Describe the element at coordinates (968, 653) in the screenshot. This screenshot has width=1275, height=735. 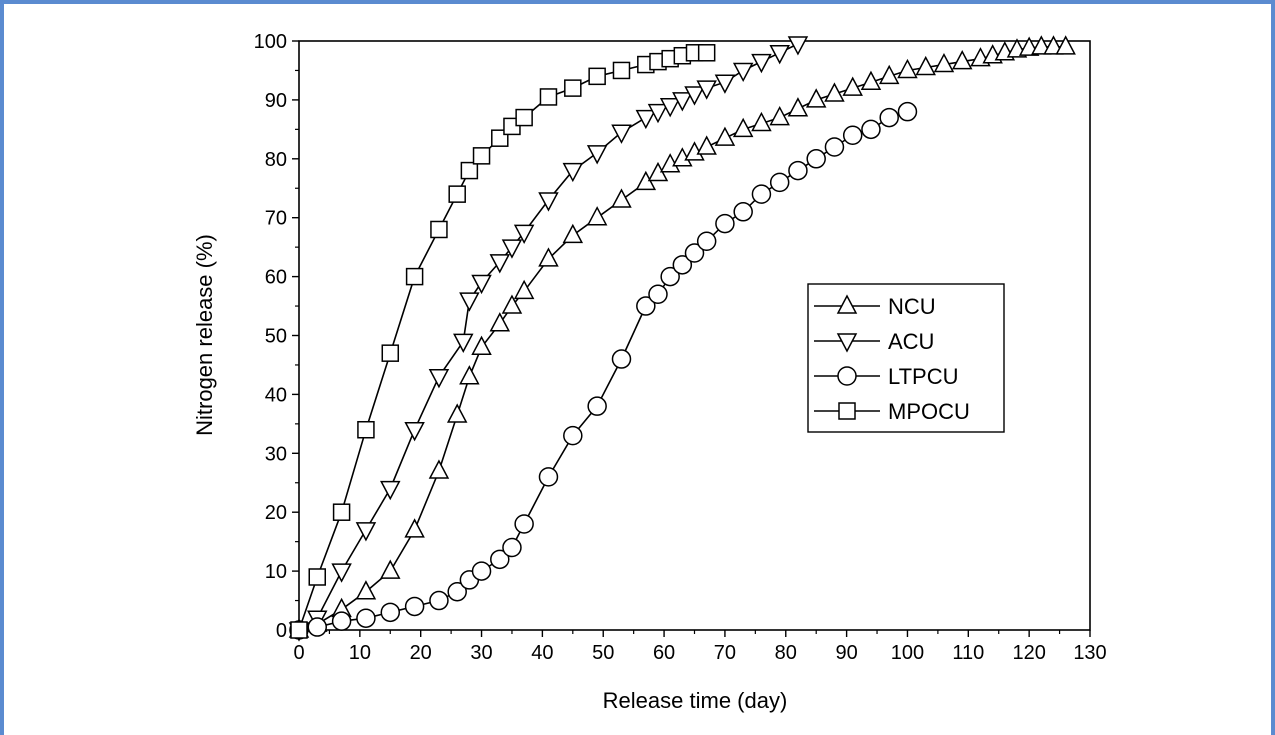
I see `x-tick-label: 110` at that location.